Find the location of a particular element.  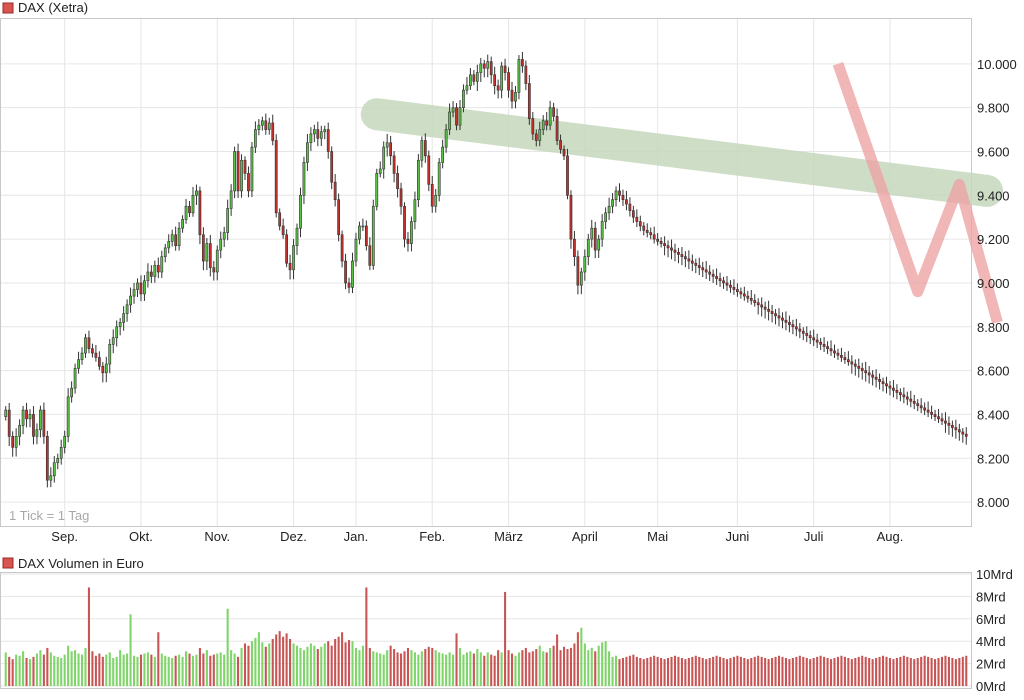

volume-y-tick-label: 8Mrd is located at coordinates (991, 596).